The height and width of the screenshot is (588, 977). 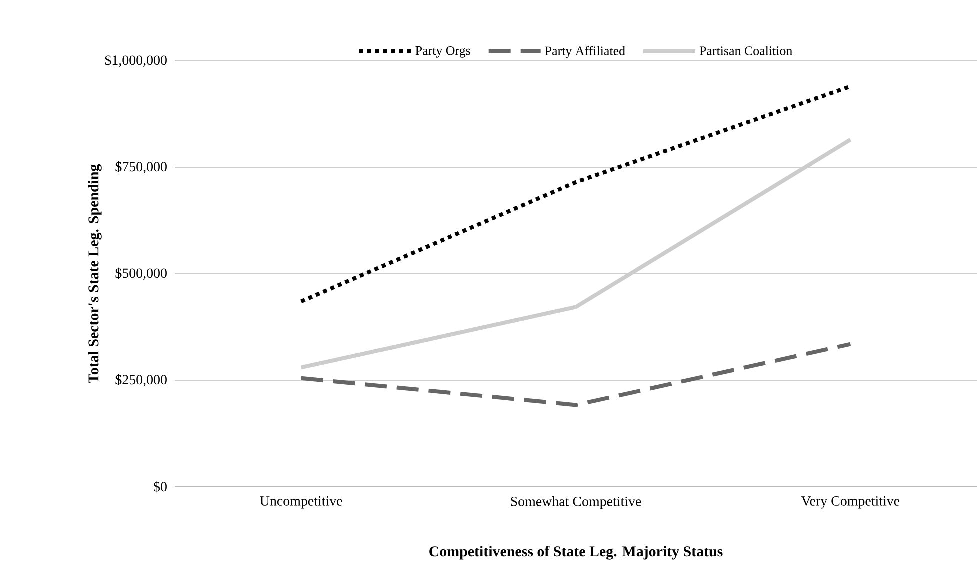 I want to click on x-axis-title: Competitiveness of State Leg. Majority Status, so click(x=576, y=553).